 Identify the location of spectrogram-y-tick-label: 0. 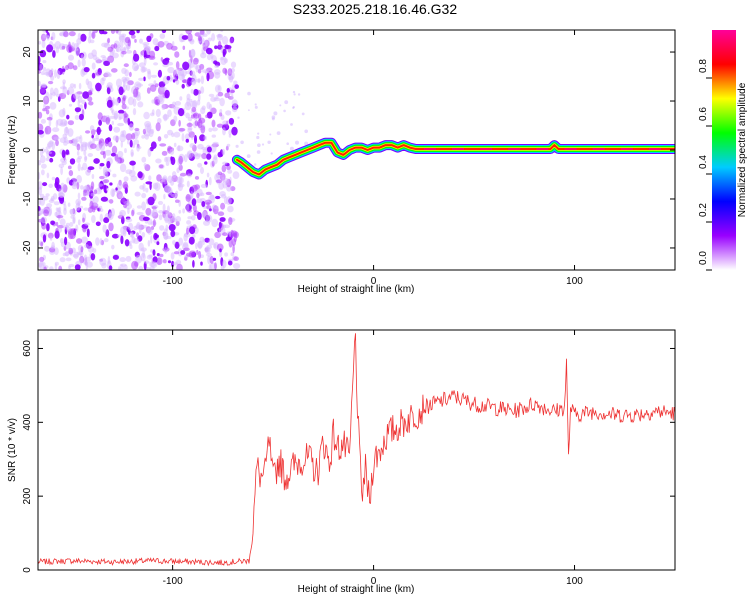
(27, 150).